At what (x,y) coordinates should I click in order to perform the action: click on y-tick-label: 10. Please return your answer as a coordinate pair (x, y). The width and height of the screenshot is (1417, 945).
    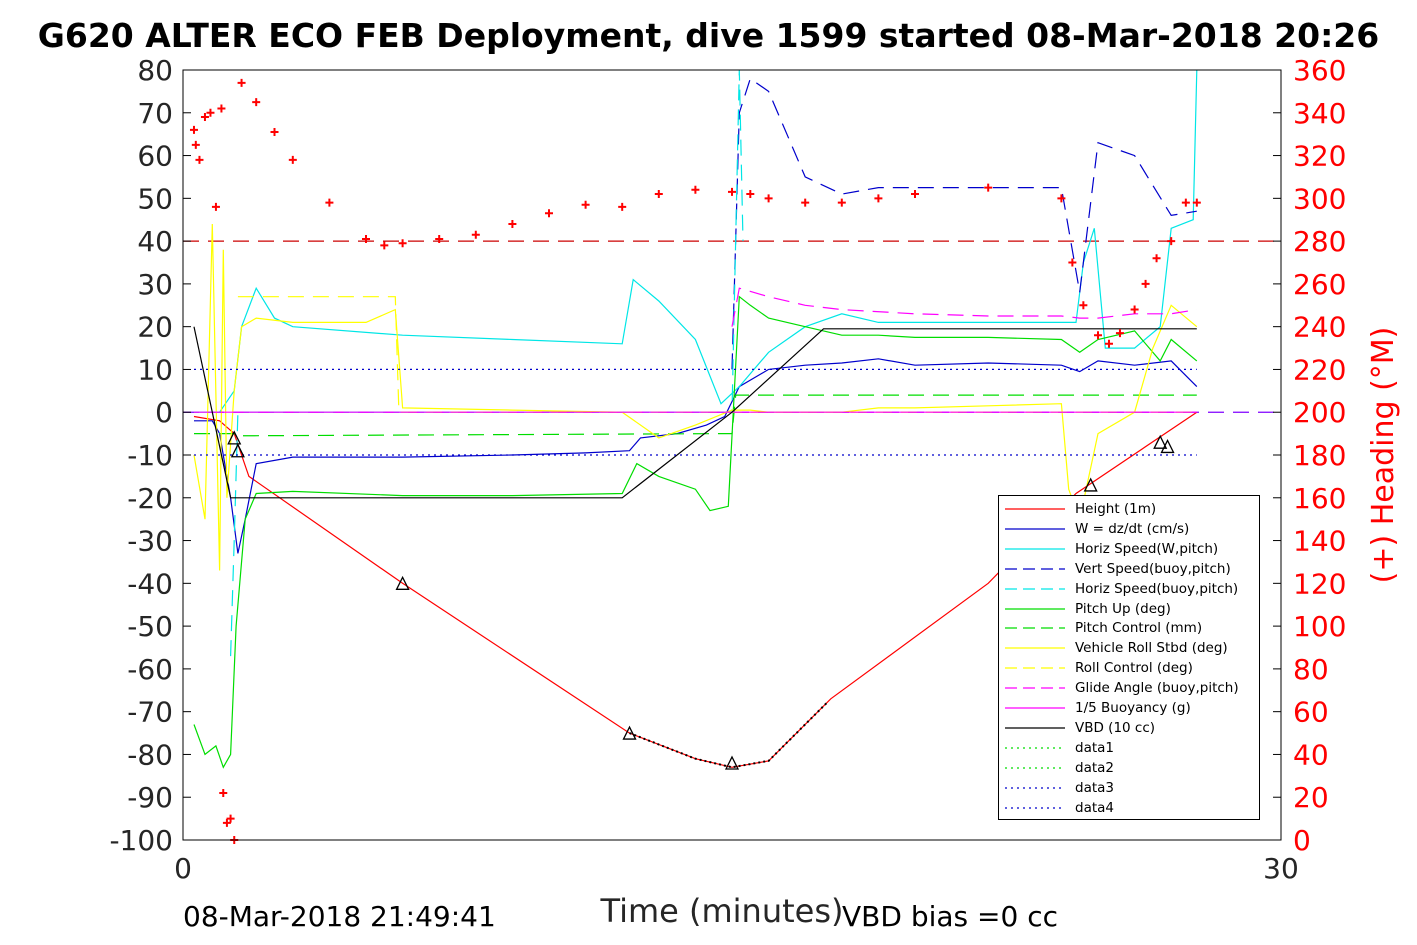
    Looking at the image, I should click on (155, 369).